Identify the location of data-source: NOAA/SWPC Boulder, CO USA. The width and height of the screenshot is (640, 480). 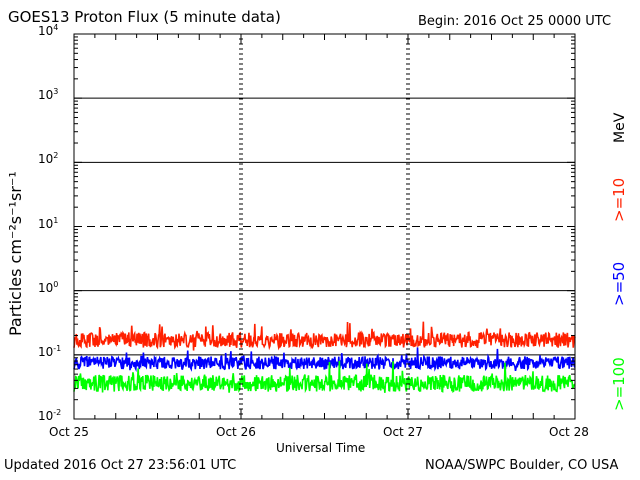
(522, 465).